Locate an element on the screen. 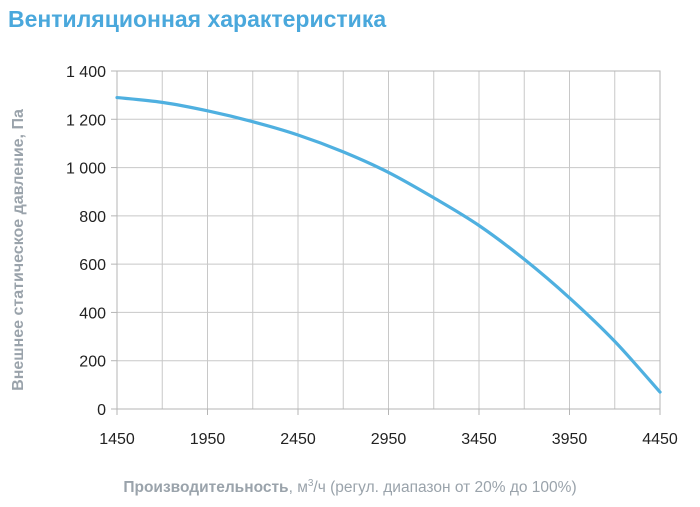  y-tick-label: 1 200 is located at coordinates (86, 120).